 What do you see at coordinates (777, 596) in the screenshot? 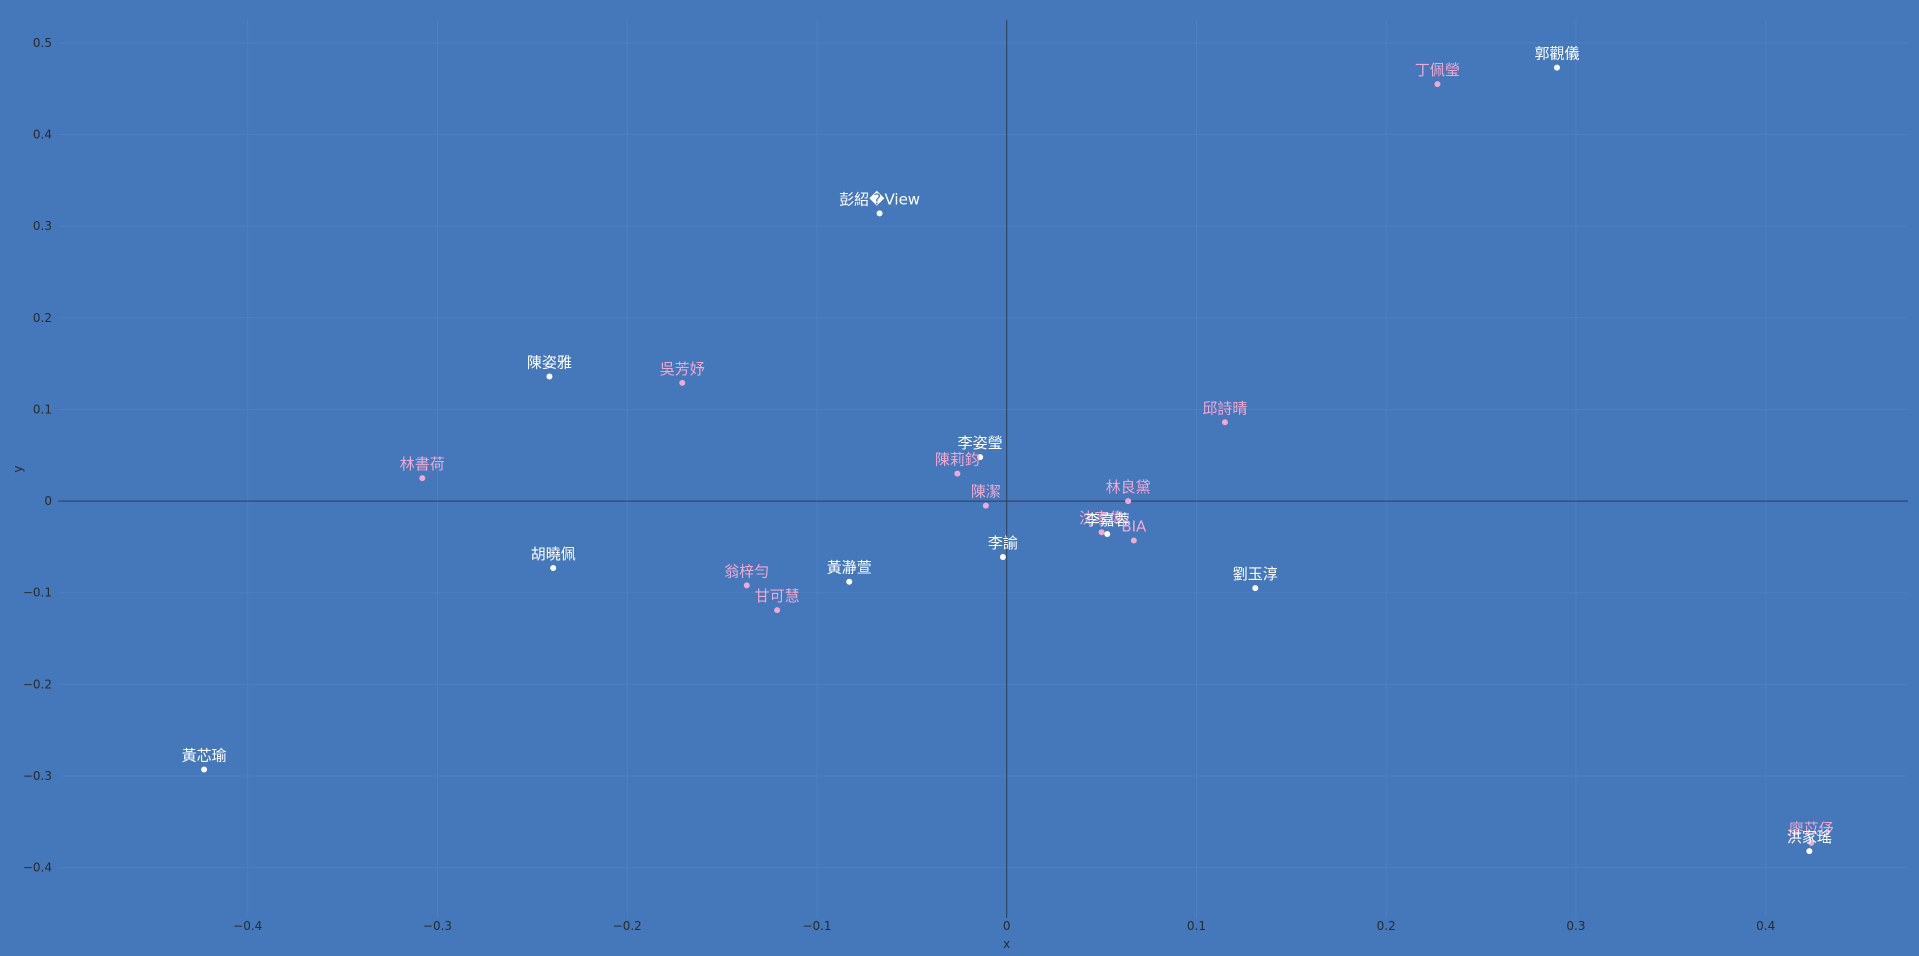
I see `data-label: 甘可慧` at bounding box center [777, 596].